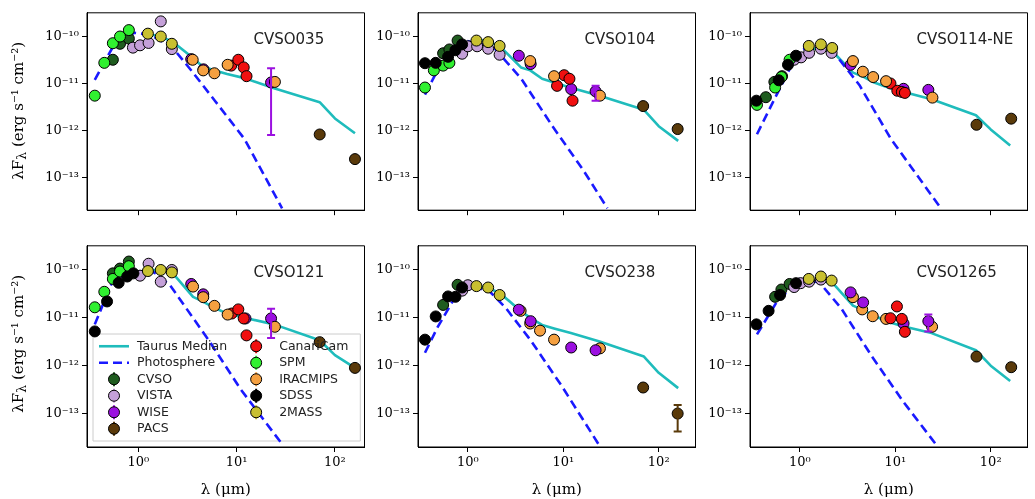 The height and width of the screenshot is (499, 1035). What do you see at coordinates (153, 427) in the screenshot?
I see `legend-label: PACS` at bounding box center [153, 427].